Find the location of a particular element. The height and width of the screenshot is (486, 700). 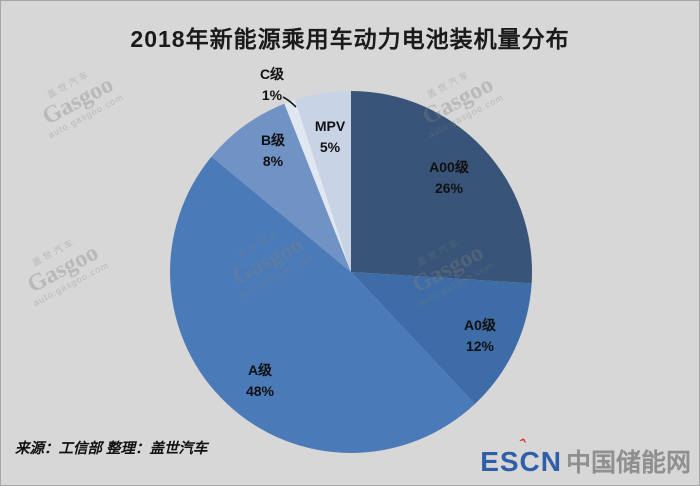

escn-wordmark: ESCN is located at coordinates (521, 461).